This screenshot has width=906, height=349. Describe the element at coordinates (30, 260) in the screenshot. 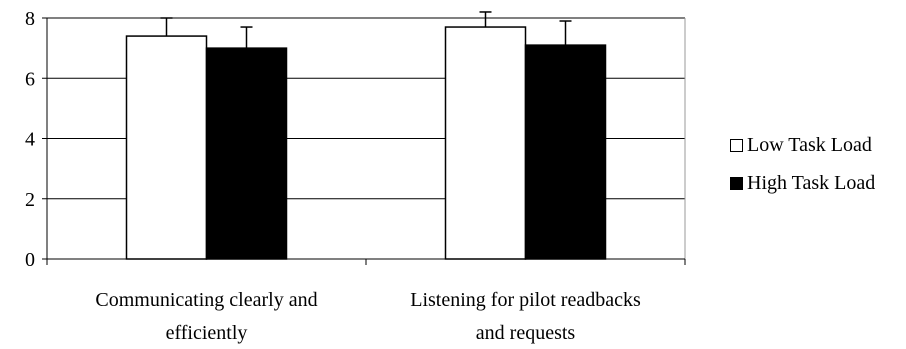

I see `y-tick-label: 0` at that location.